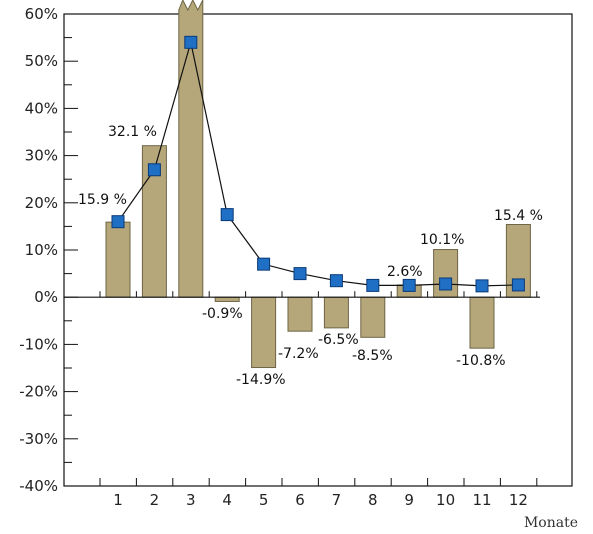 This screenshot has height=534, width=593. Describe the element at coordinates (372, 356) in the screenshot. I see `data-label-8: -8.5%` at that location.